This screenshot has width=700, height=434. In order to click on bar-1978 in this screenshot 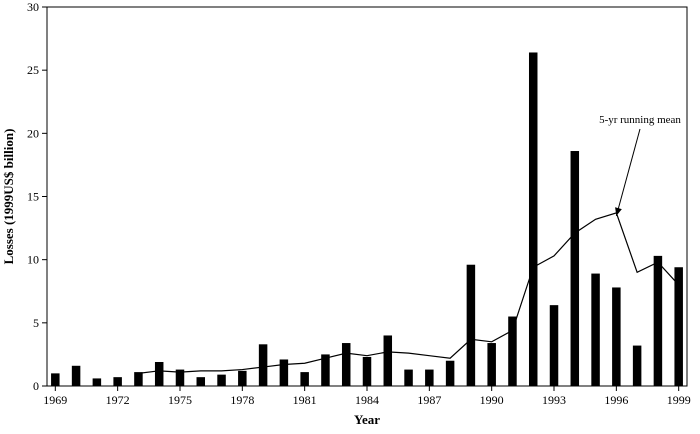, I will do `click(242, 378)`.